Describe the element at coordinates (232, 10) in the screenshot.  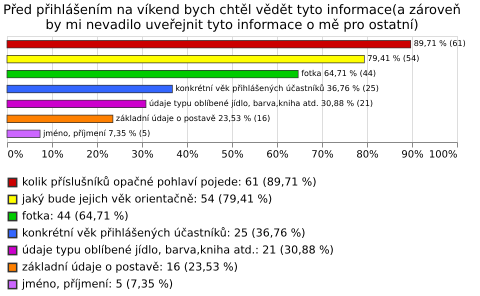
I see `text: Před přihlášením na víkend bych chtěl vědět tyto informace(a zároveň` at that location.